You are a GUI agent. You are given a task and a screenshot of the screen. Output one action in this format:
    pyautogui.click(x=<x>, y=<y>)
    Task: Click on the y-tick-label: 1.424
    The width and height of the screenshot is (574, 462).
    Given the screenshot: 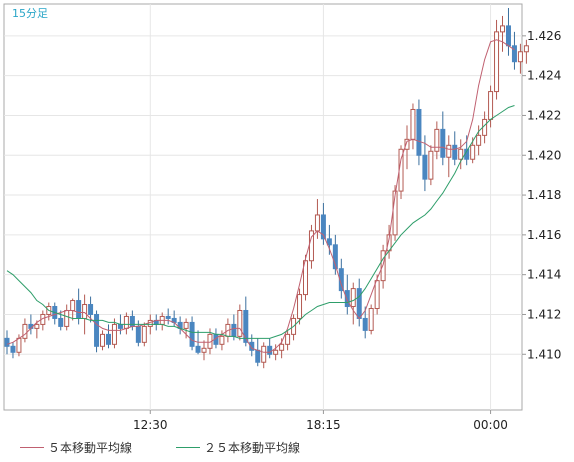 What is the action you would take?
    pyautogui.click(x=544, y=76)
    